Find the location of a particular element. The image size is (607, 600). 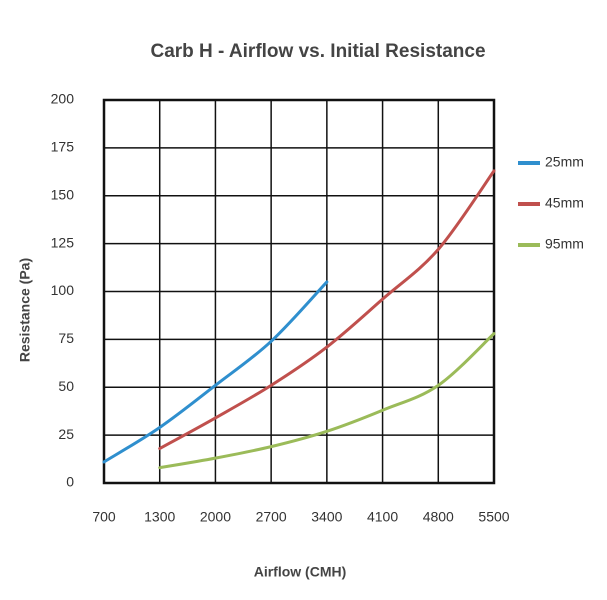

x-tick-label: 700 is located at coordinates (104, 517).